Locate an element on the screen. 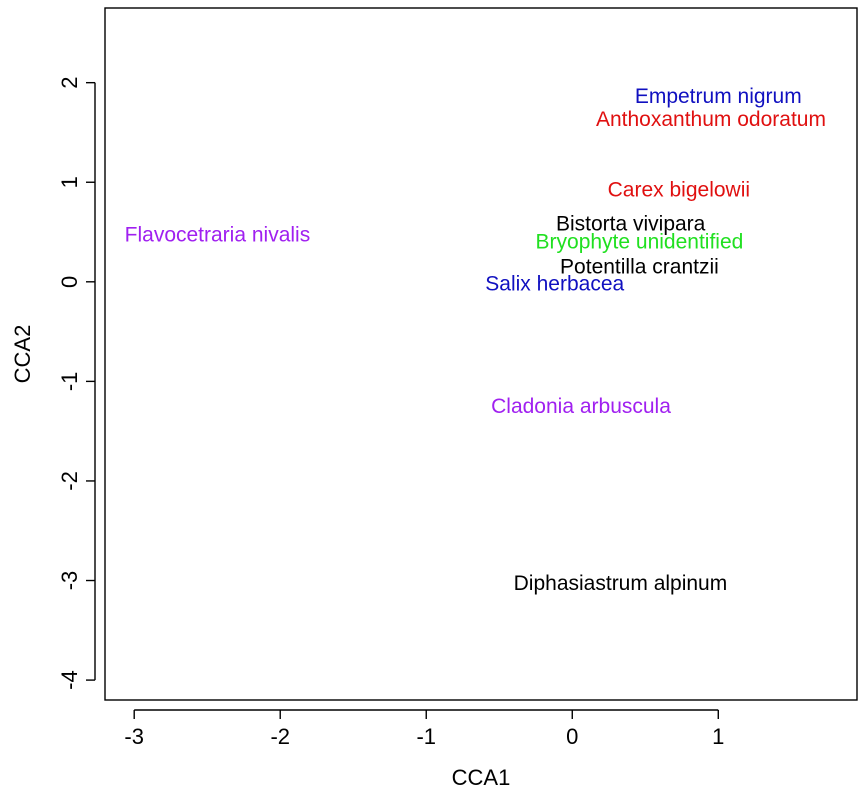 This screenshot has height=794, width=859. x-axis: -3 -2 -1 0 1 is located at coordinates (424, 729).